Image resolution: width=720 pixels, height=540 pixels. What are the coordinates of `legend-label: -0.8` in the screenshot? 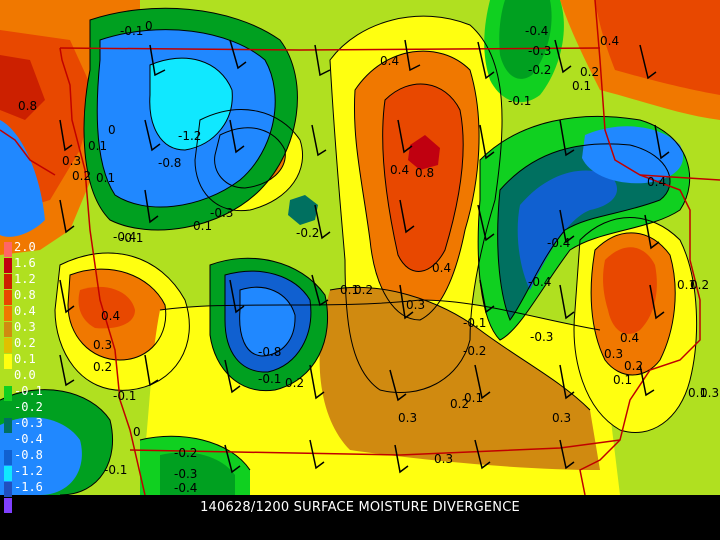 It's located at (28, 455).